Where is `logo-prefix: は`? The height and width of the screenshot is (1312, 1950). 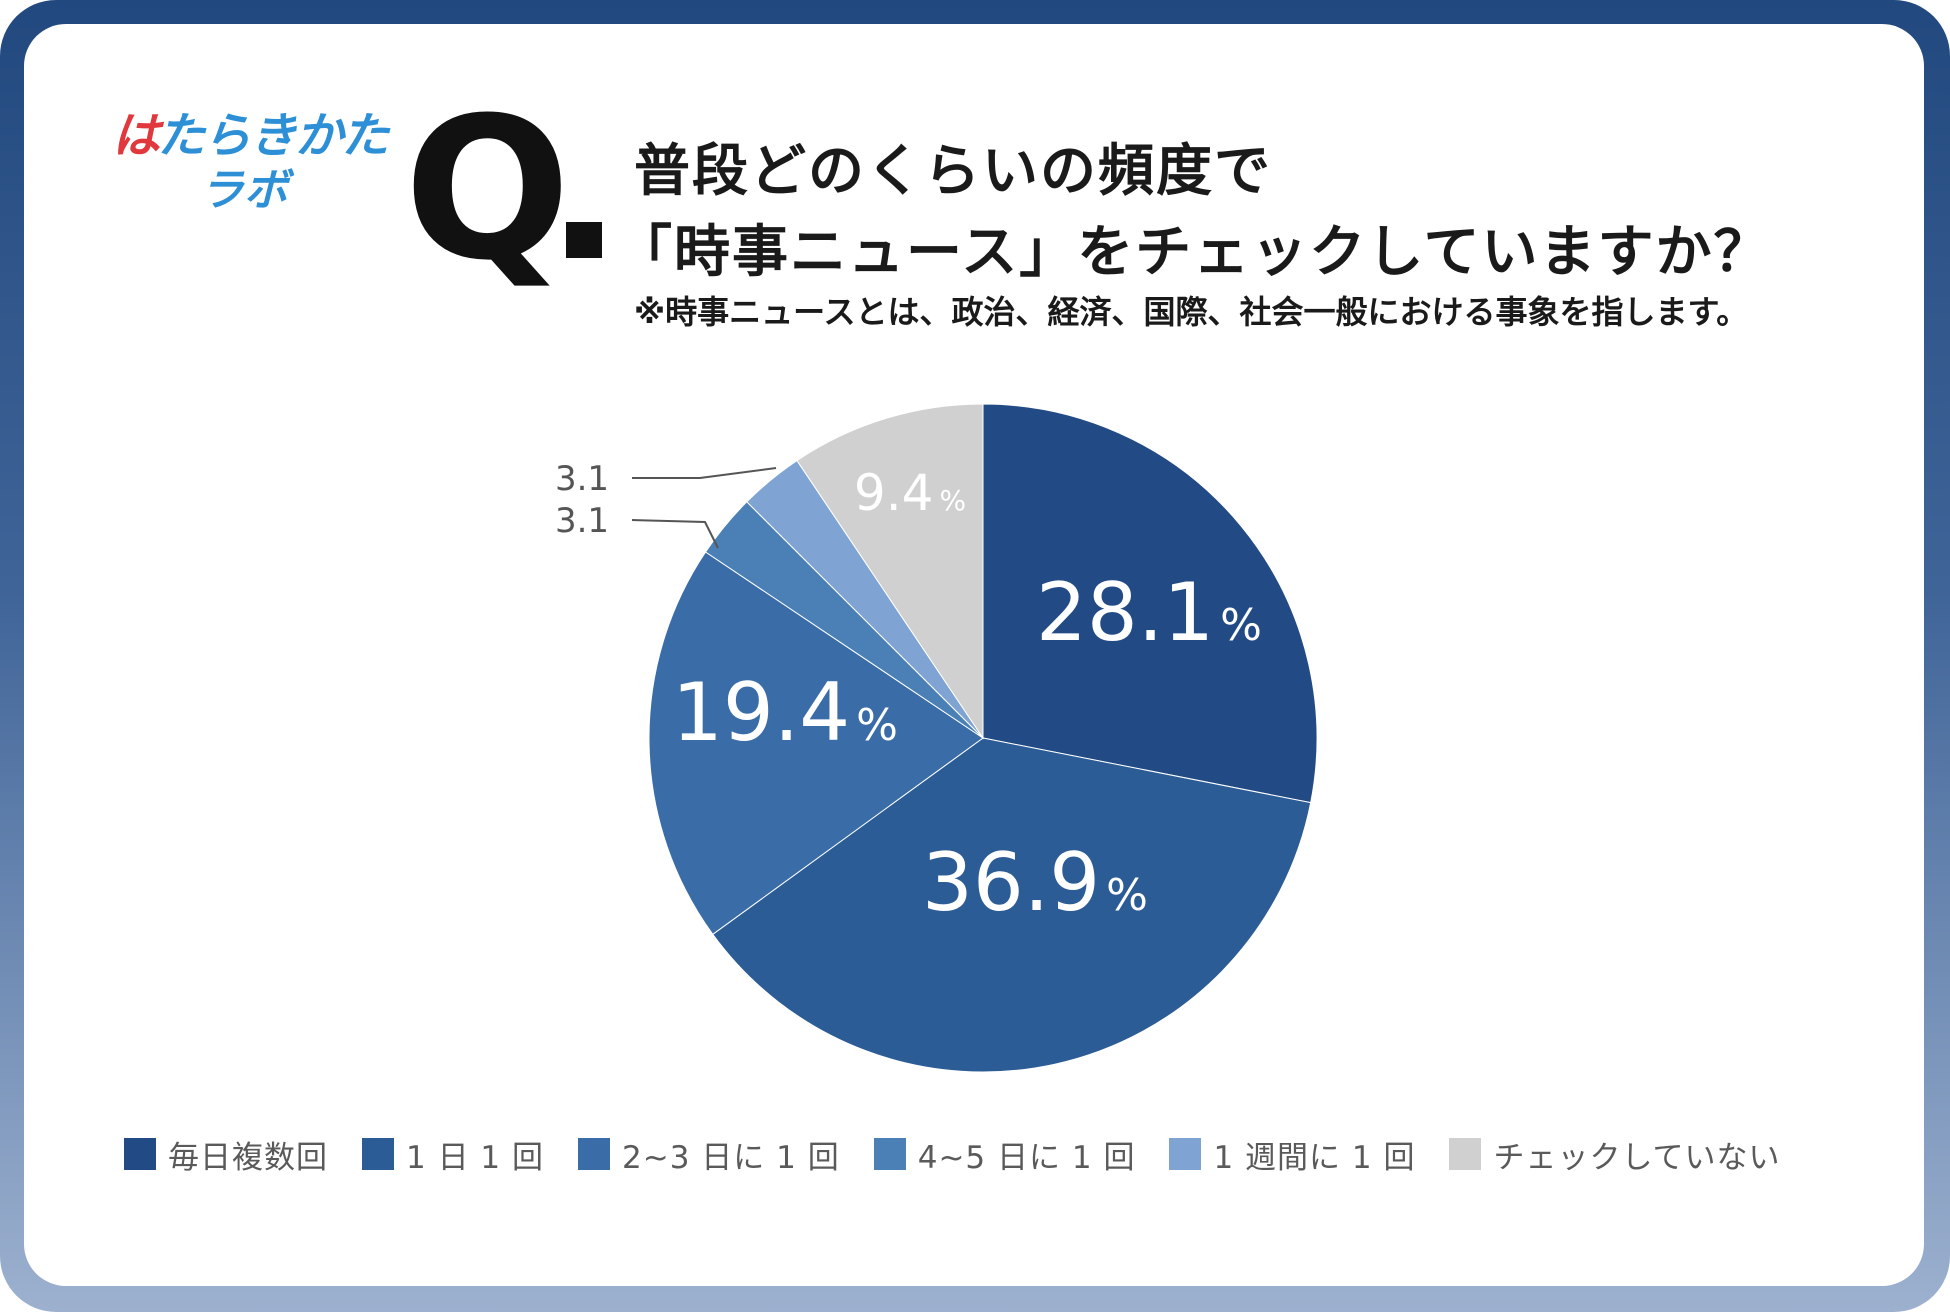 logo-prefix: は is located at coordinates (135, 136).